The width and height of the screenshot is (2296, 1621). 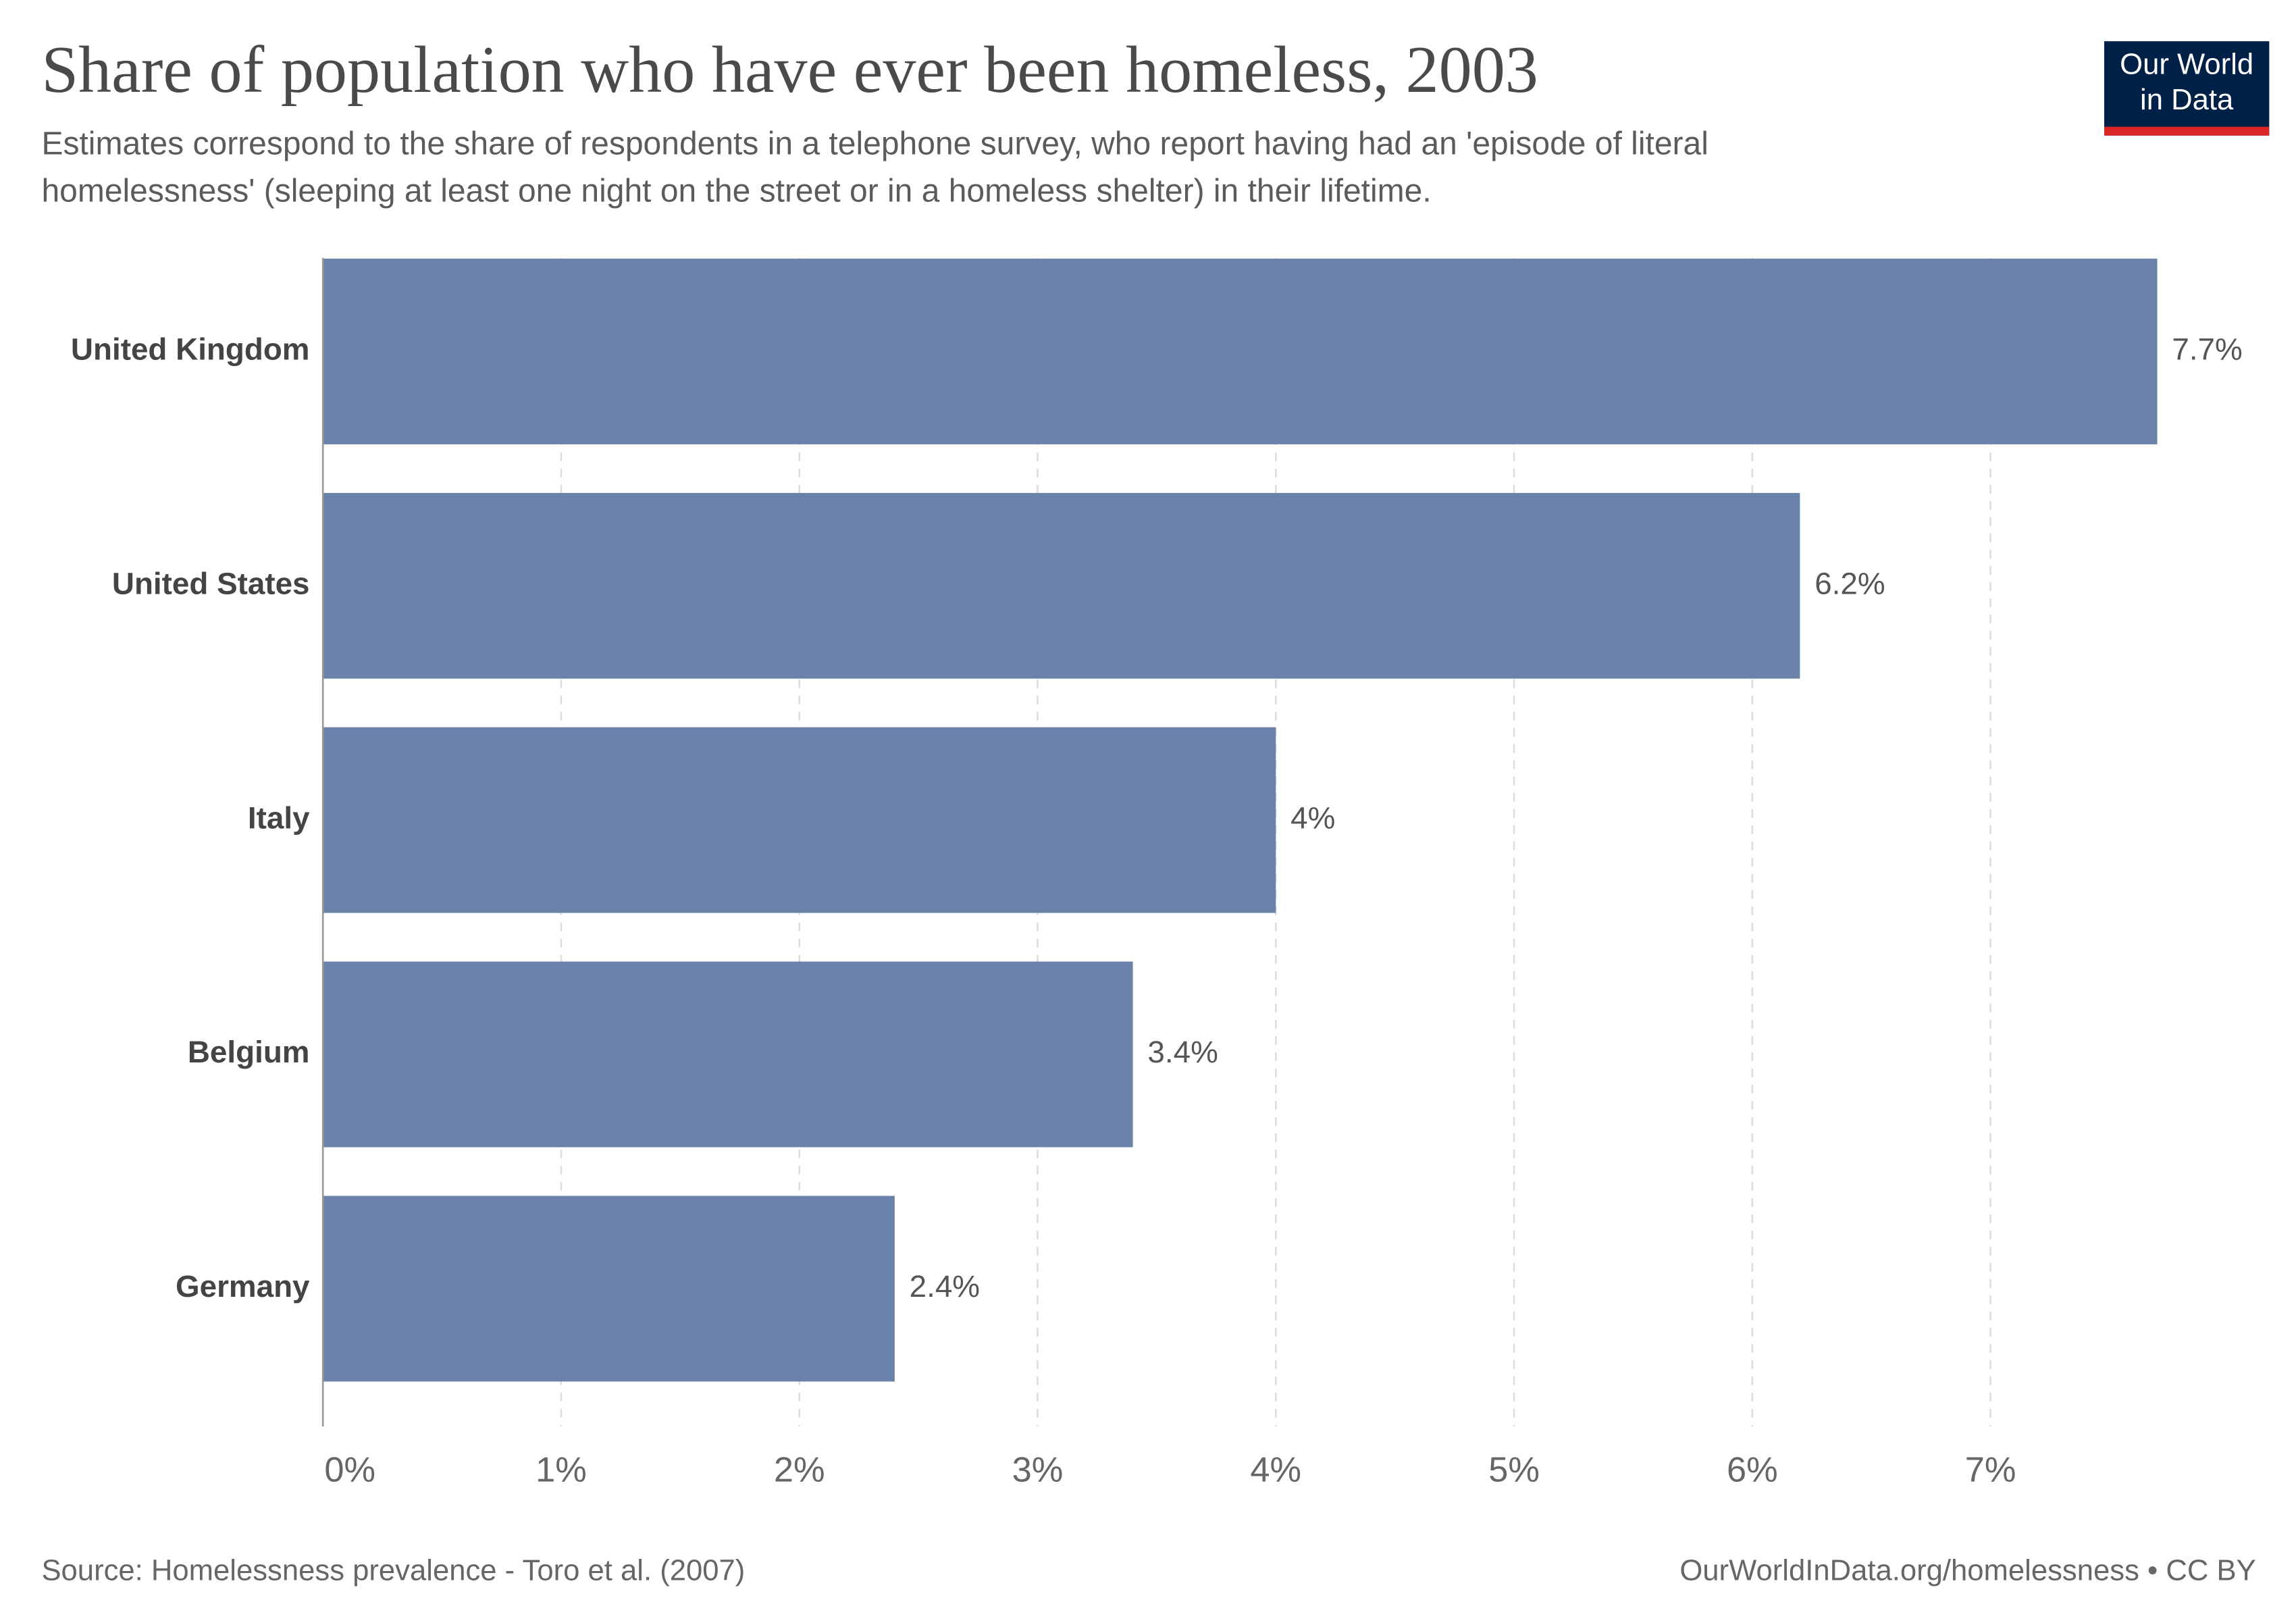 I want to click on logo-bar, so click(x=2187, y=131).